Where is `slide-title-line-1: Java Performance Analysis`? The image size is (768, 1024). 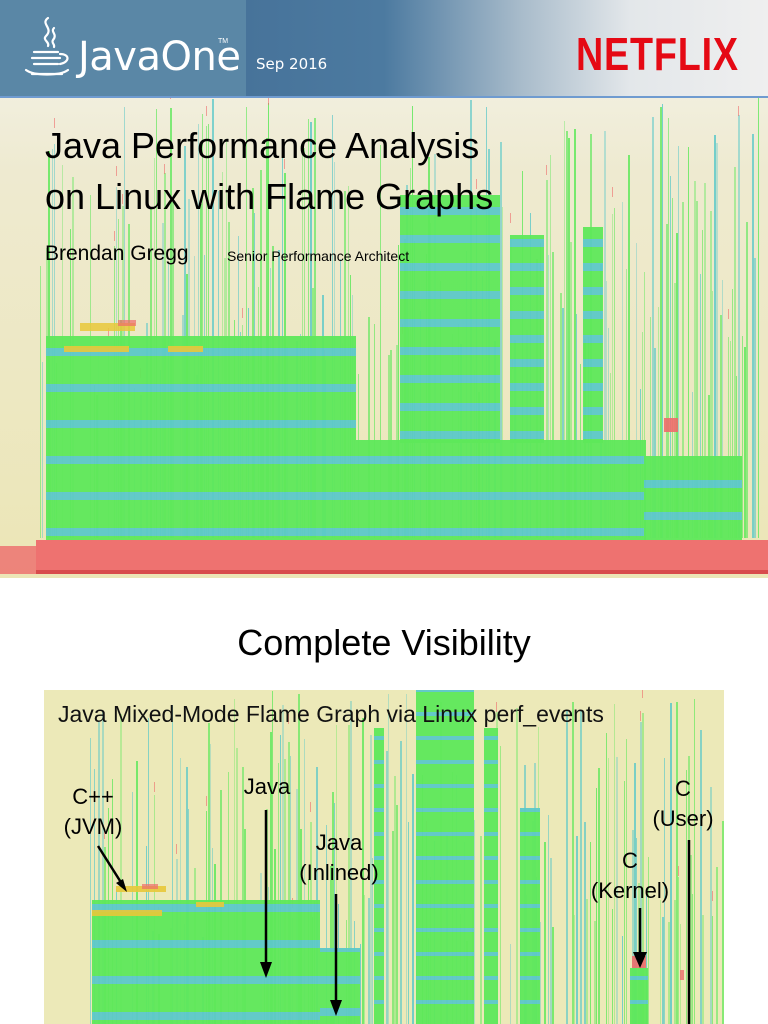
slide-title-line-1: Java Performance Analysis is located at coordinates (262, 145).